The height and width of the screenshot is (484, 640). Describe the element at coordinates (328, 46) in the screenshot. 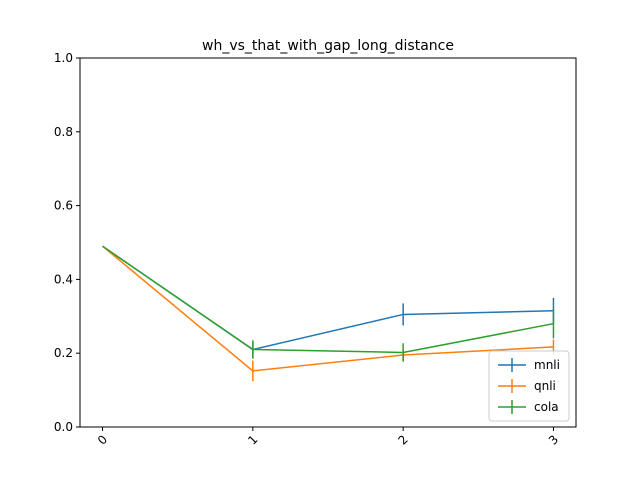

I see `chart-title: wh_vs_that_with_gap_long_distance` at that location.